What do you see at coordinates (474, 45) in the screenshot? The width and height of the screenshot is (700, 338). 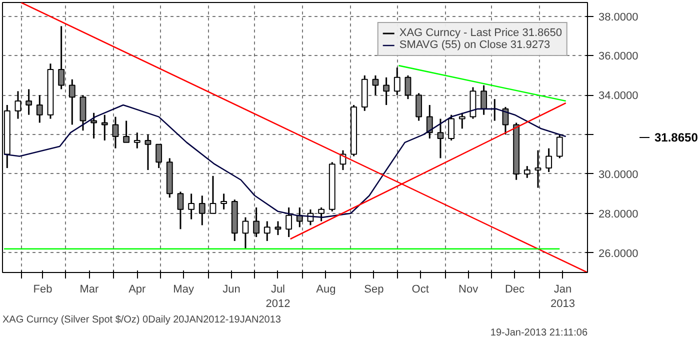 I see `legend-label: SMAVG (55) on Close 31.9273` at bounding box center [474, 45].